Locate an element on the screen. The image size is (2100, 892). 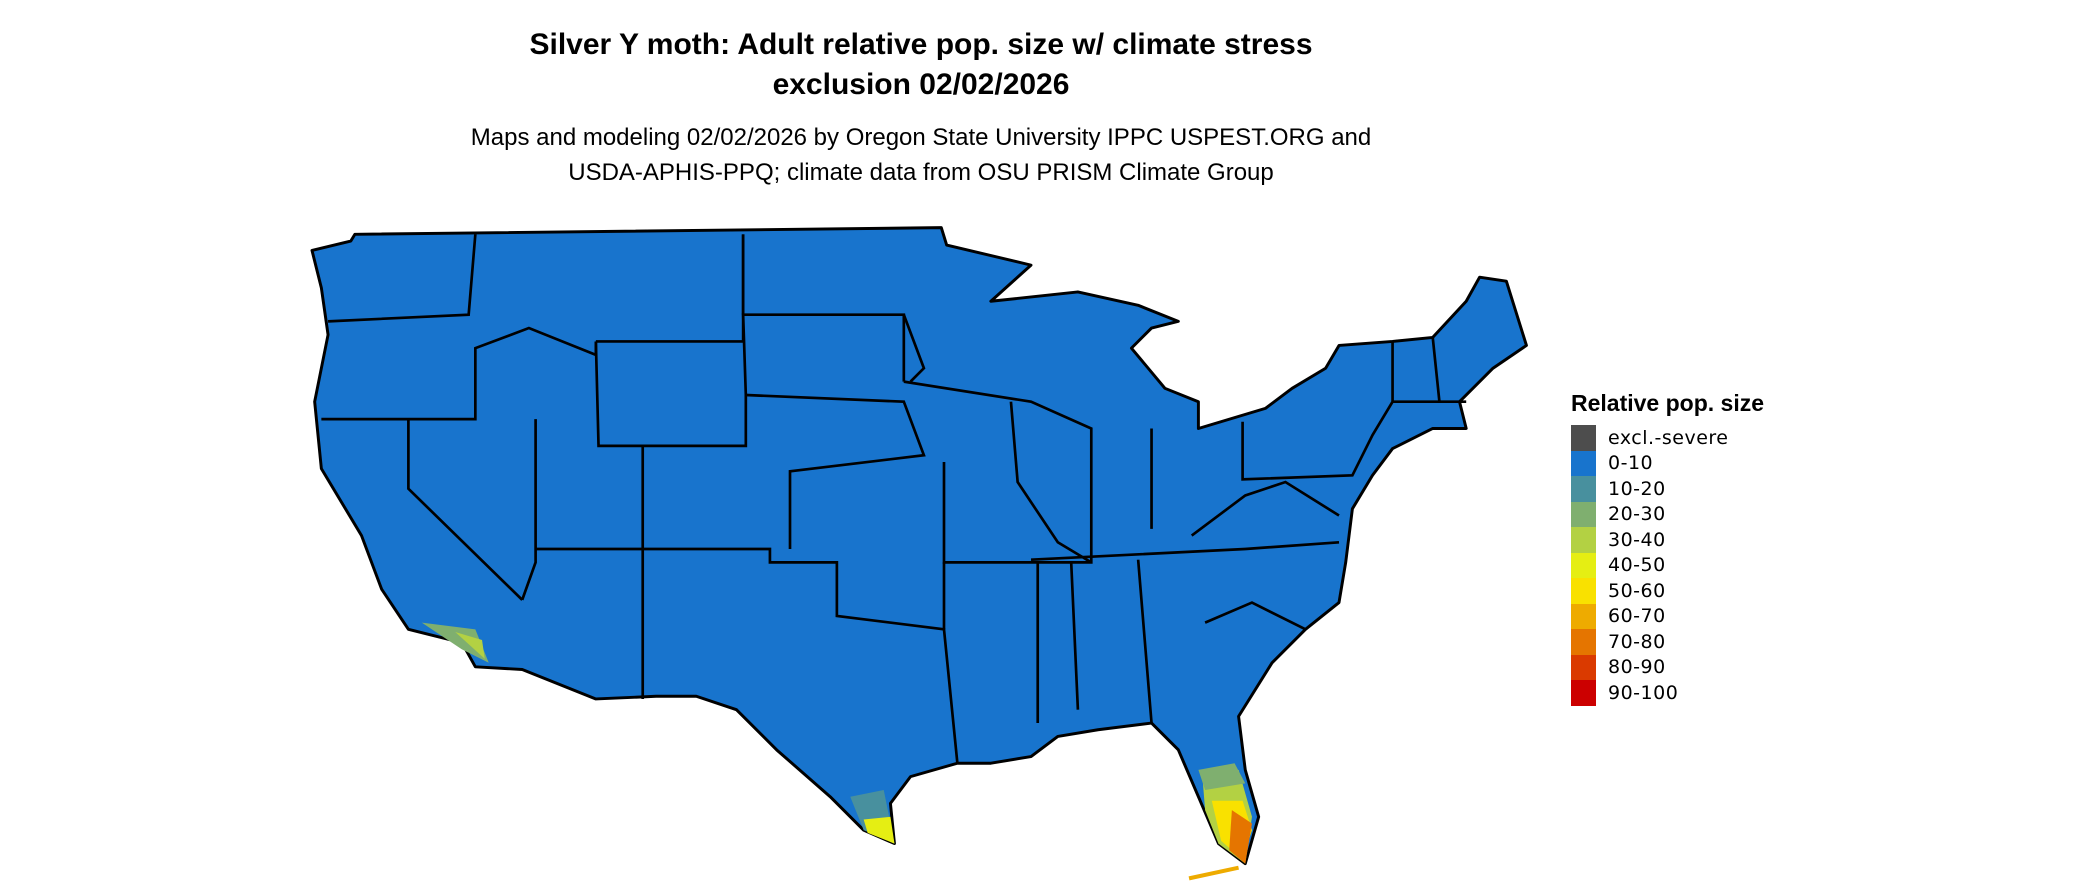
legend-label: excl.-severe is located at coordinates (1668, 437).